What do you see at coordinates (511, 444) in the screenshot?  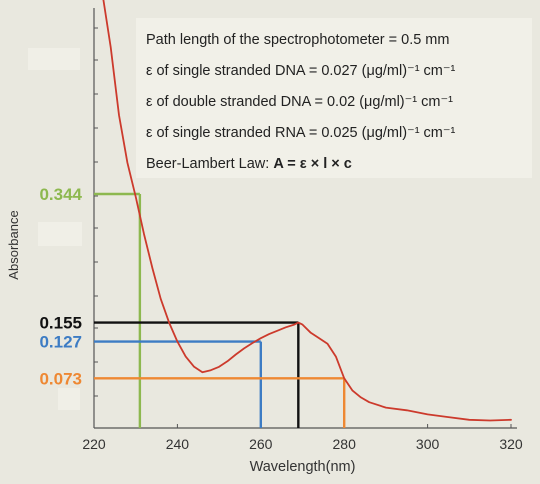 I see `x-tick-label: 320` at bounding box center [511, 444].